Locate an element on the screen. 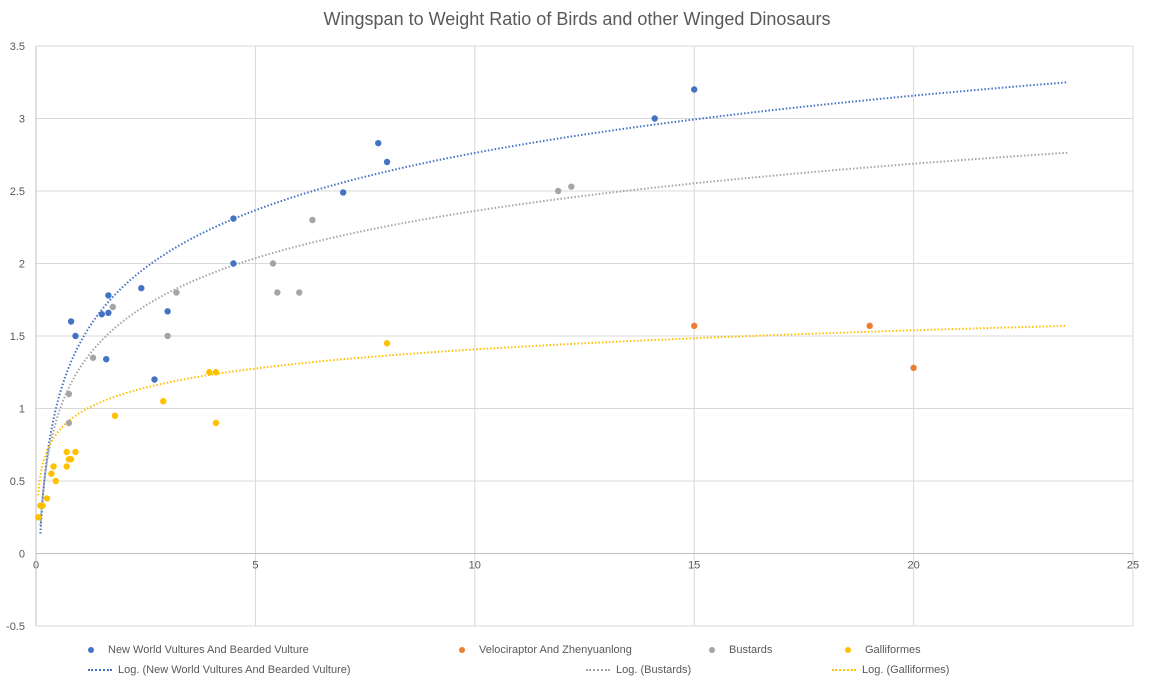  legend-label-bustards: Bustards is located at coordinates (751, 650).